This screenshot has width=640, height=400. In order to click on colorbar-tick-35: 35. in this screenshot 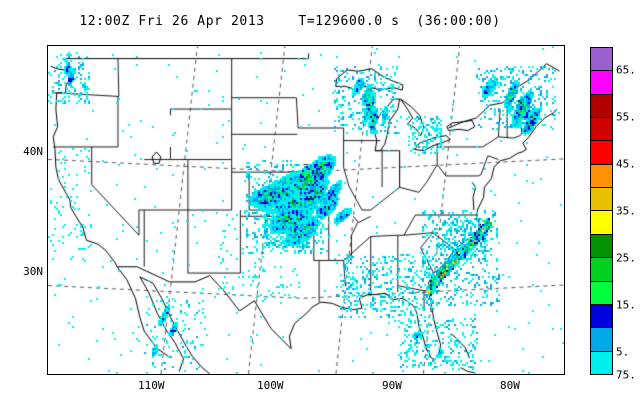, I will do `click(626, 211)`.